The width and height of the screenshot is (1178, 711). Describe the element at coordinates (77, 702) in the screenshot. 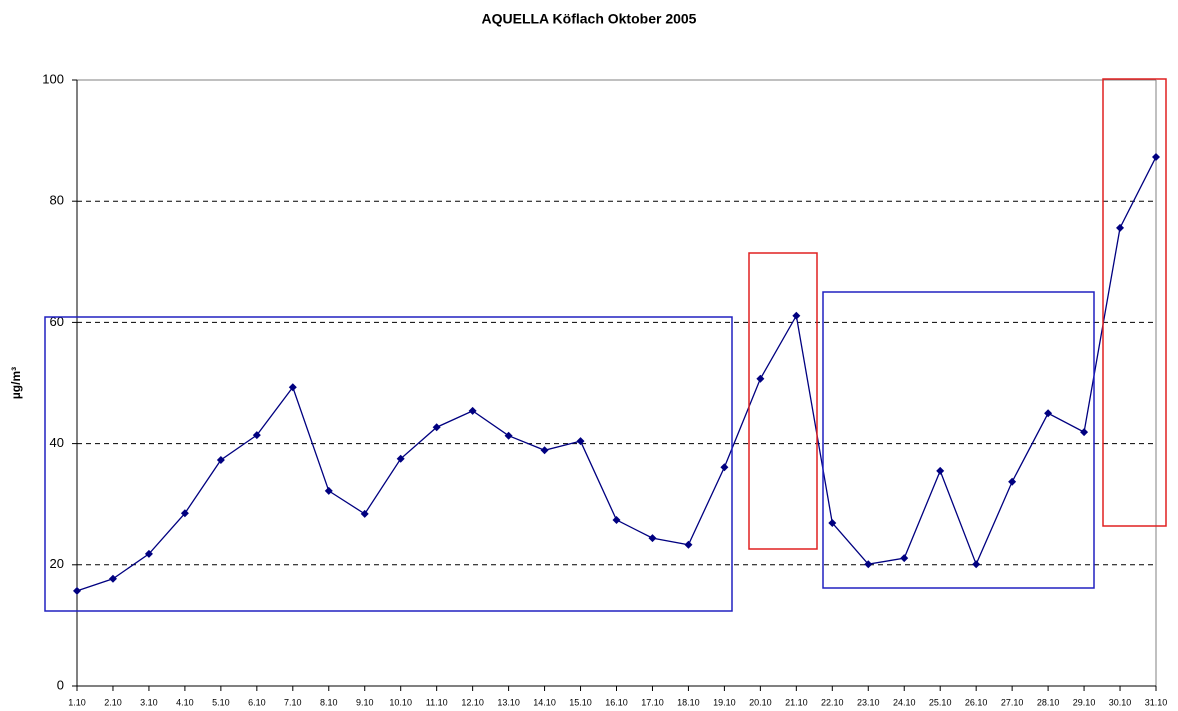

I see `x-tick-label: 1.10` at that location.